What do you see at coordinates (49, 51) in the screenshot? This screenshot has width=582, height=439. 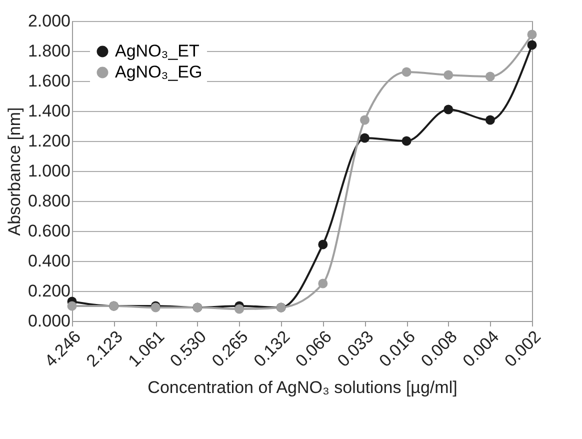 I see `y-tick-label: 1.800` at bounding box center [49, 51].